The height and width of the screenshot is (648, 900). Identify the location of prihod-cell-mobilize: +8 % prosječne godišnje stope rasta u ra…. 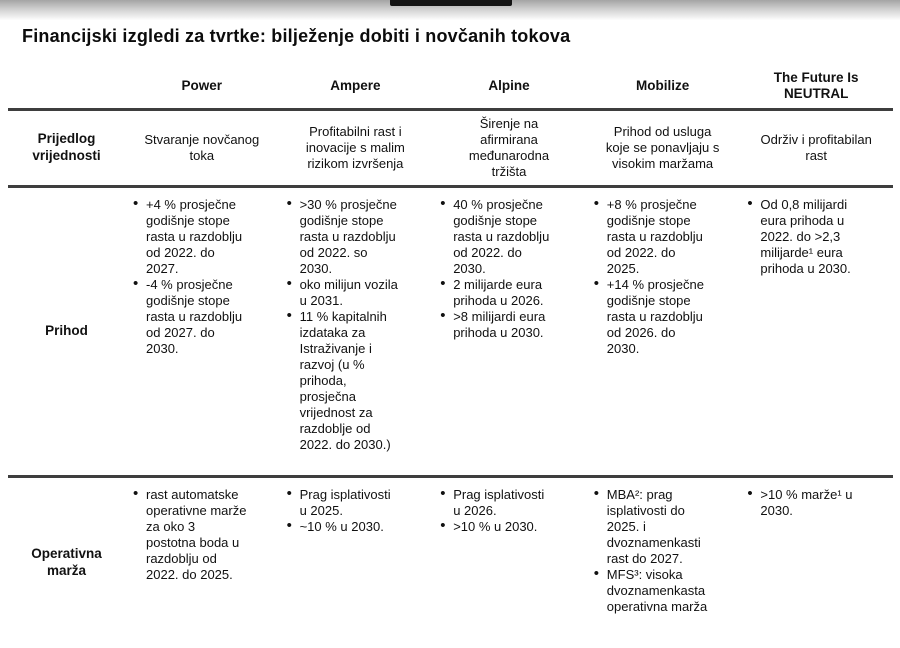
(663, 331).